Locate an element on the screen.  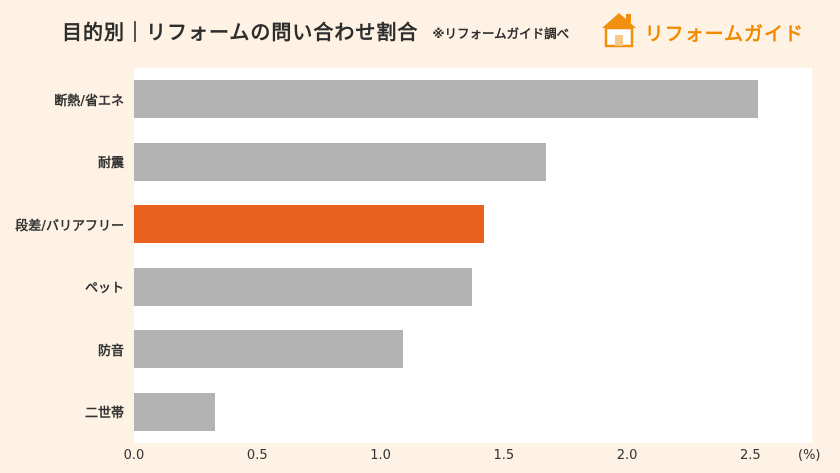
bar-row: 断熱/省エネ is located at coordinates (433, 99).